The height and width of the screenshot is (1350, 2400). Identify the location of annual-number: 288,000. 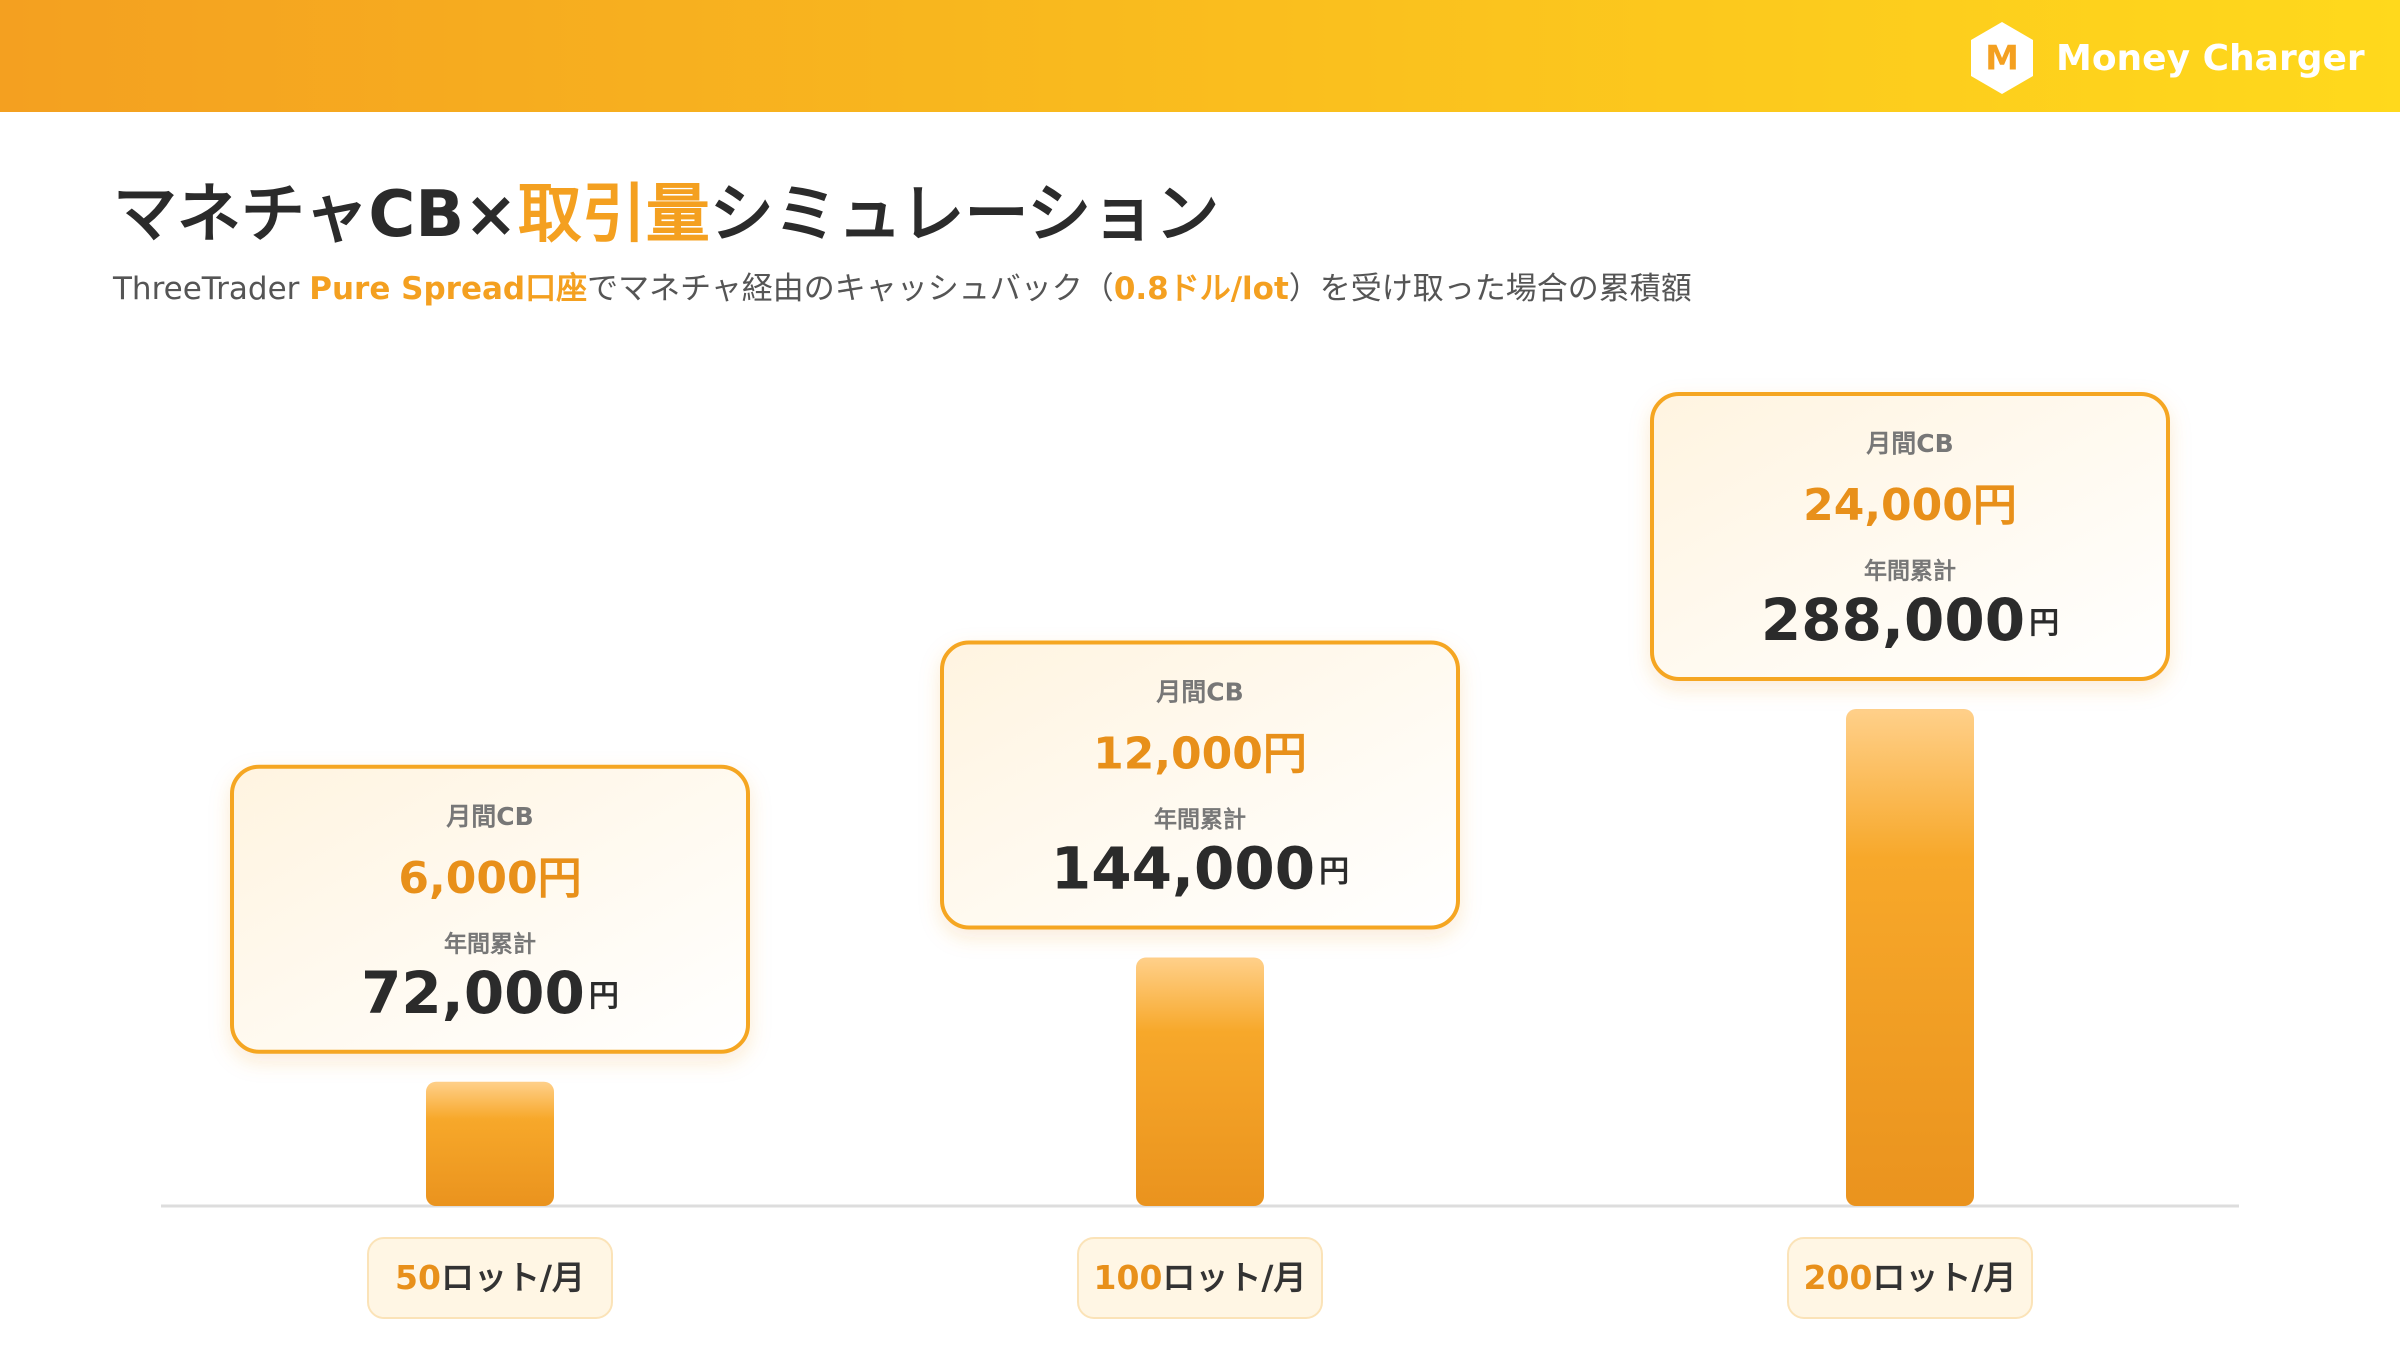
(1893, 620).